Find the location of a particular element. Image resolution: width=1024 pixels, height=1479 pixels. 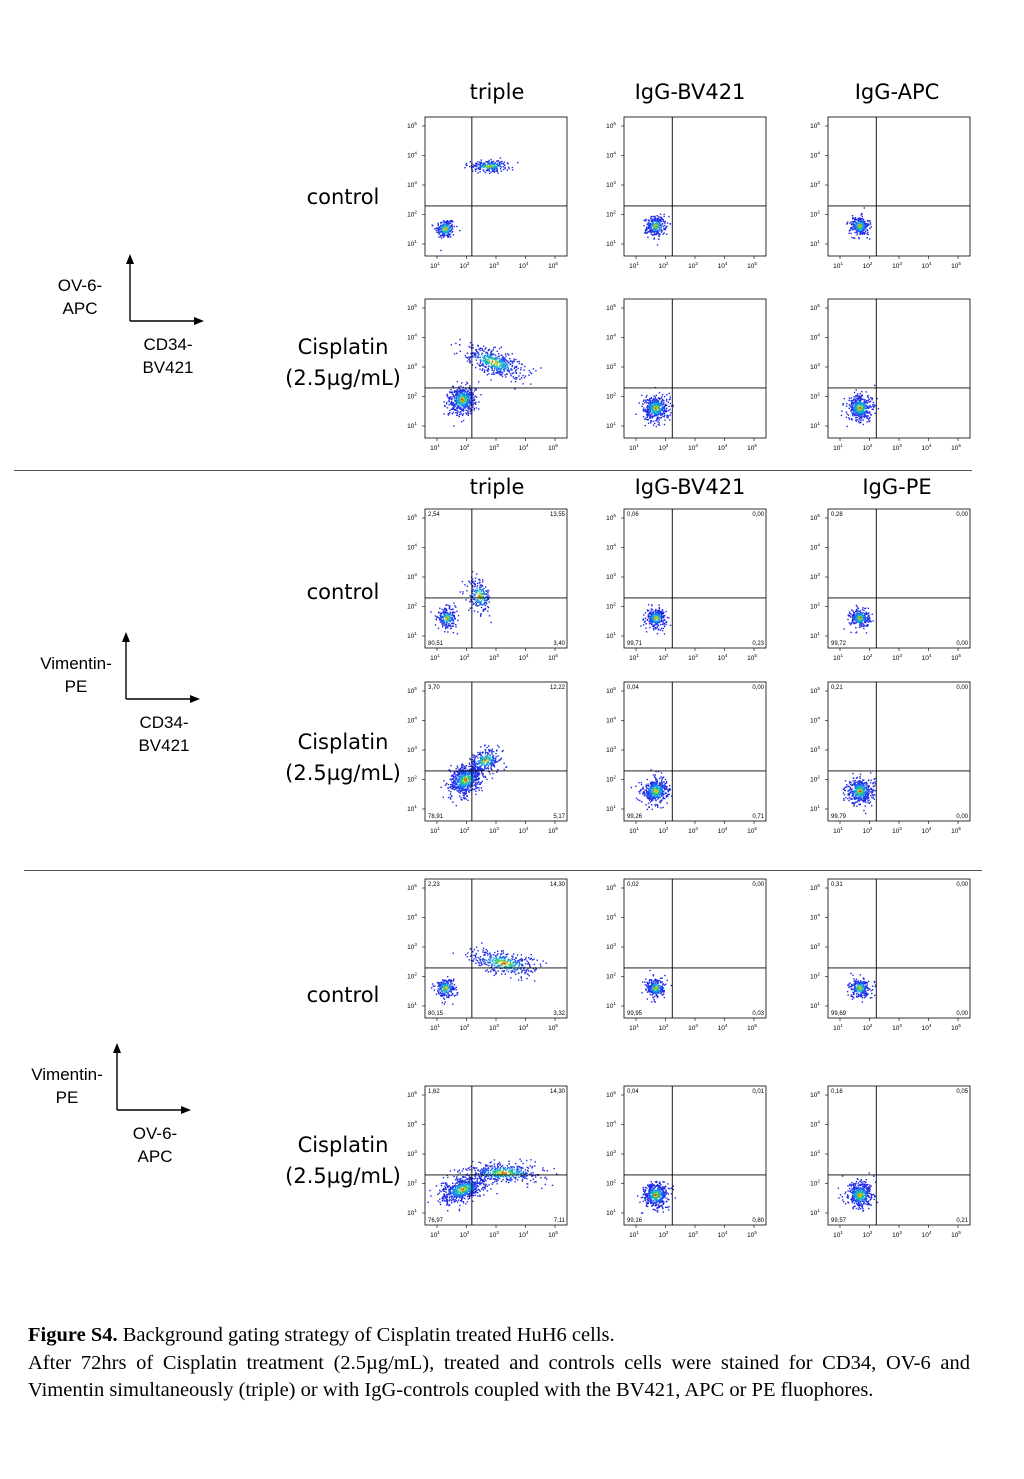

quadrant-percentage: 12,22 is located at coordinates (558, 688).